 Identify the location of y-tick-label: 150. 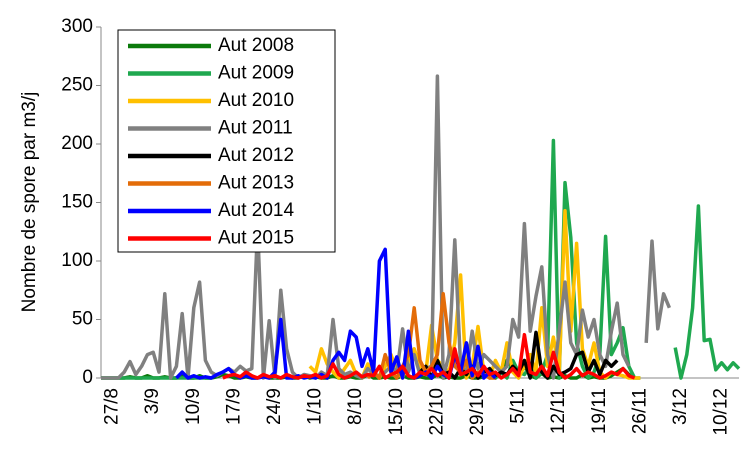
(77, 202).